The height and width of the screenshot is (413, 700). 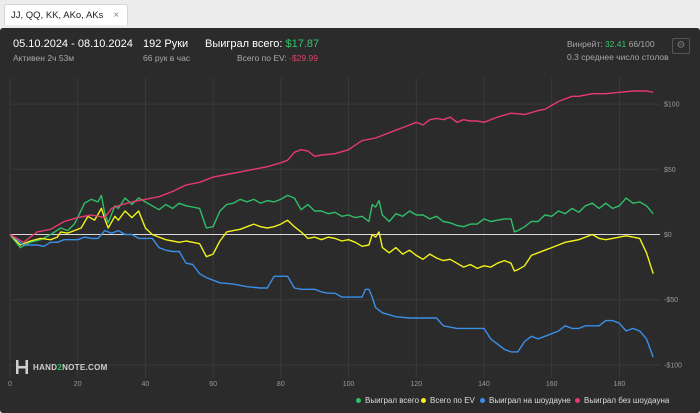 What do you see at coordinates (416, 384) in the screenshot?
I see `x-tick-label: 120` at bounding box center [416, 384].